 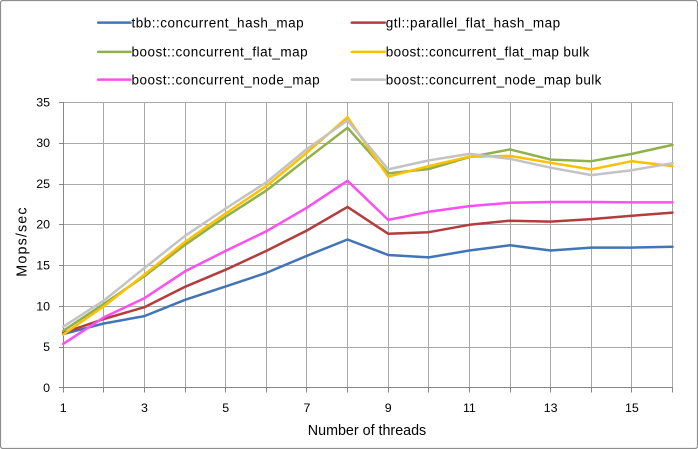 What do you see at coordinates (469, 408) in the screenshot?
I see `svg-text: 11` at bounding box center [469, 408].